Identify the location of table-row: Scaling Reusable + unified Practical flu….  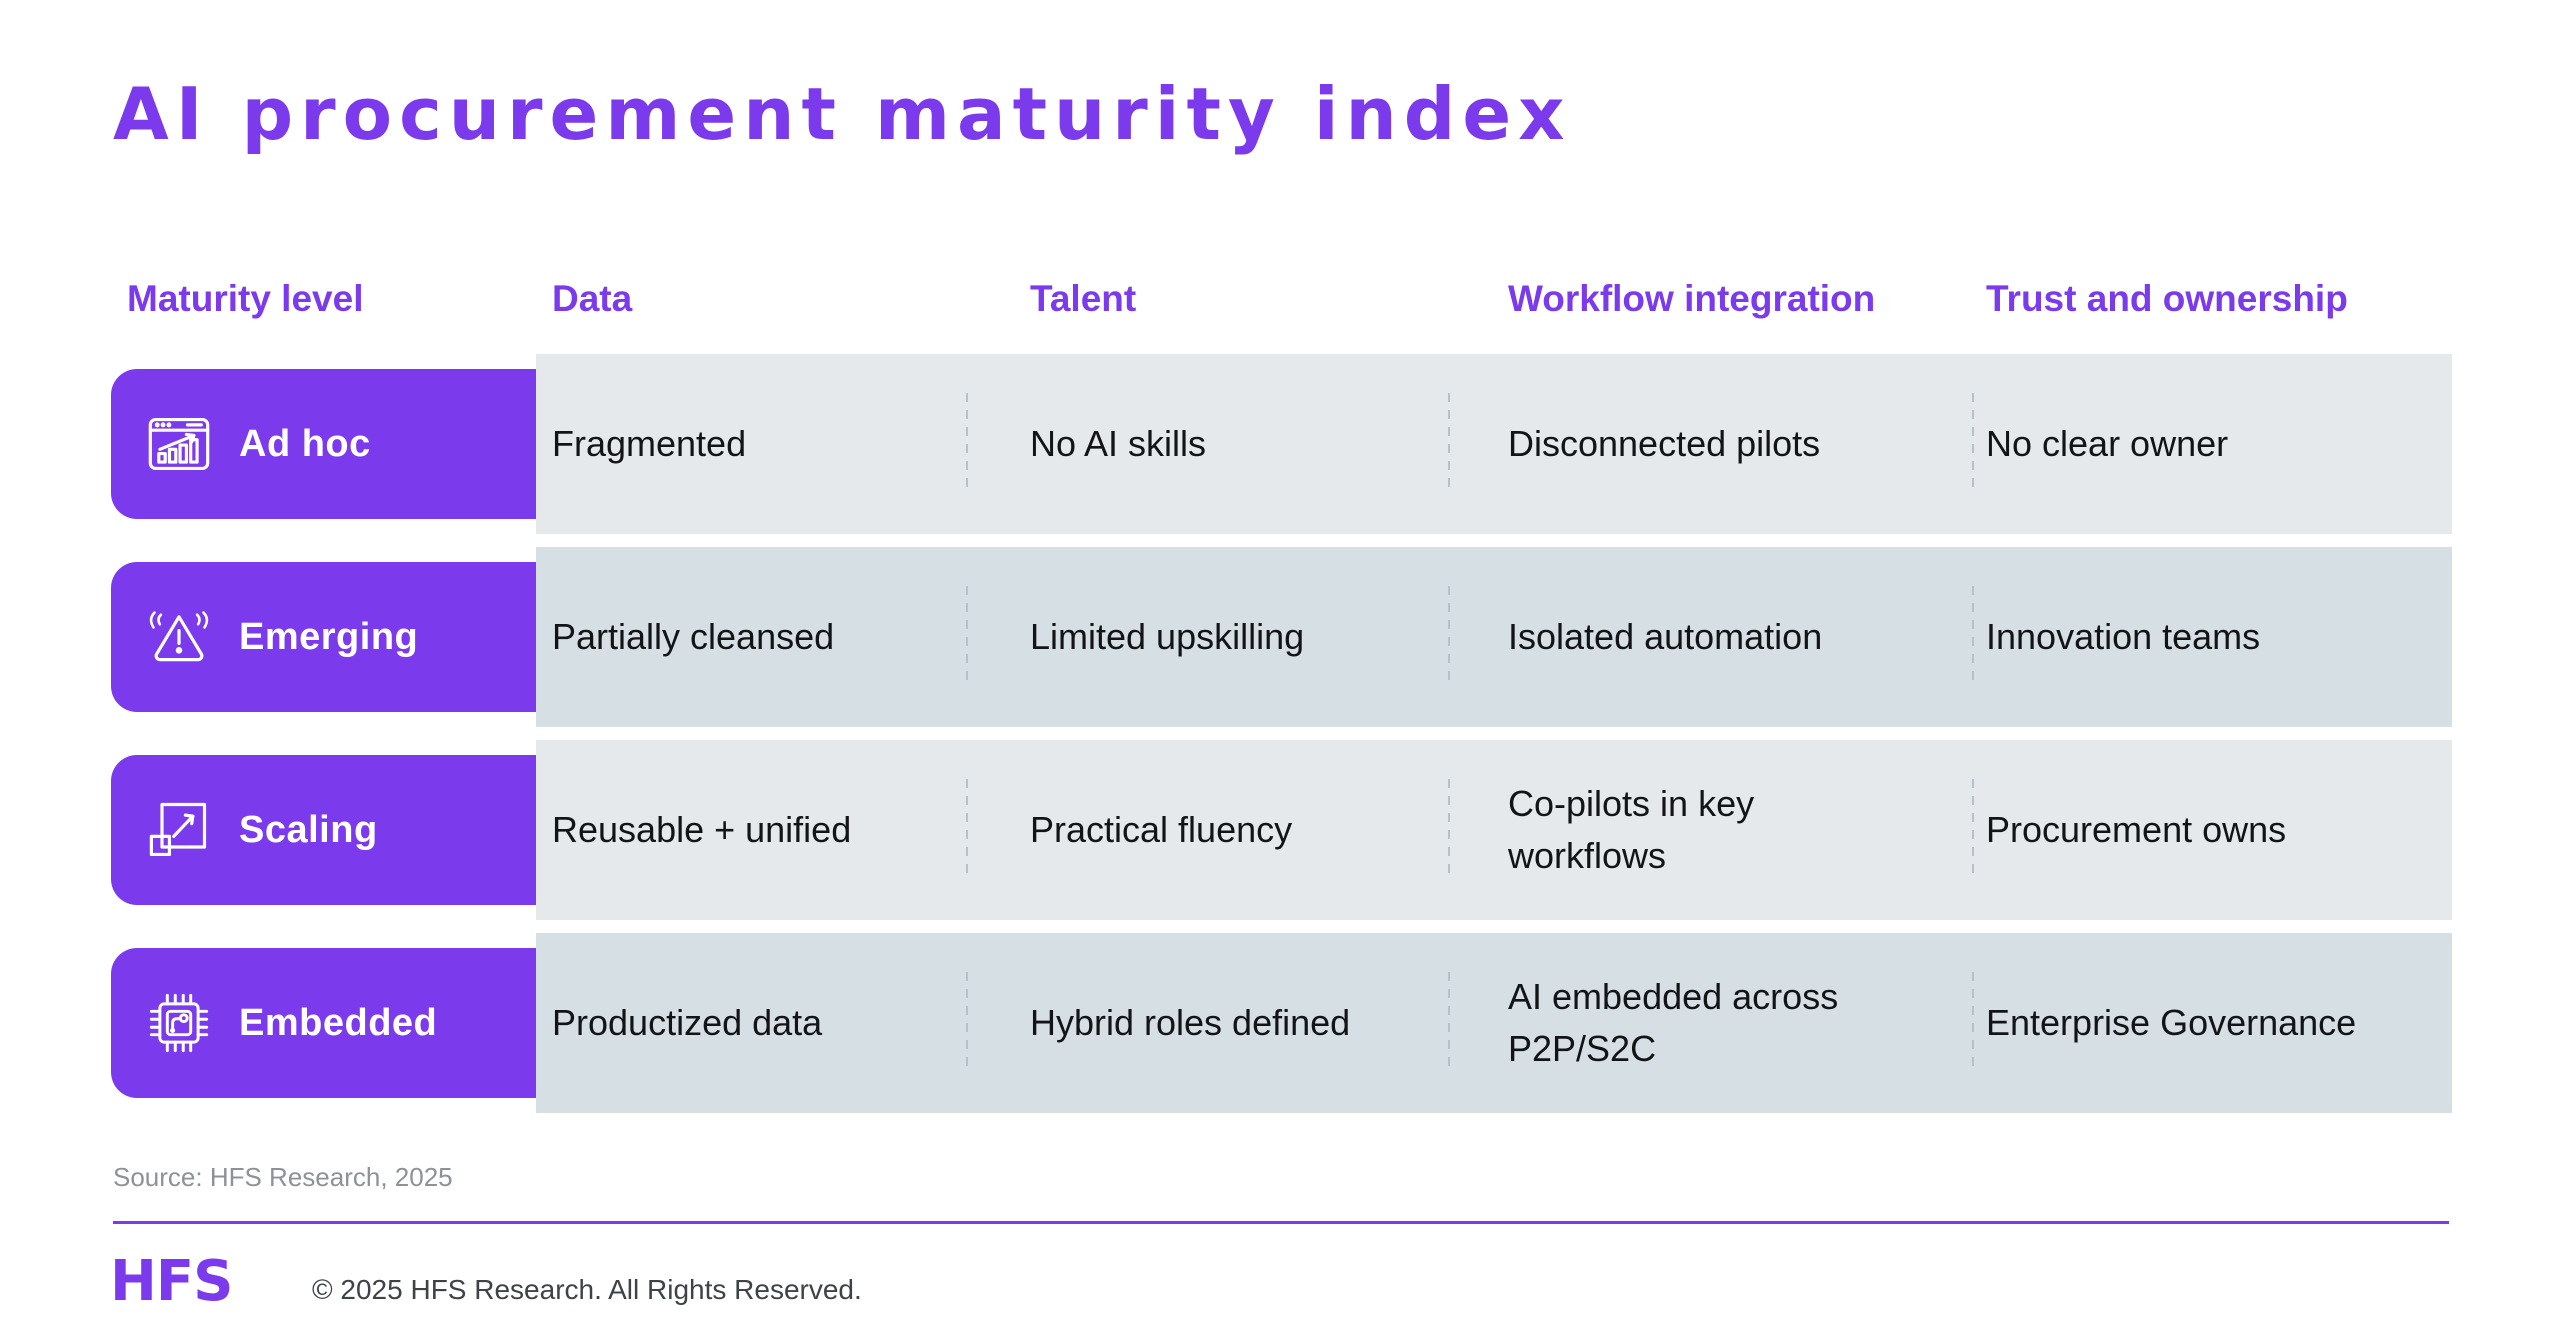
(1280, 830).